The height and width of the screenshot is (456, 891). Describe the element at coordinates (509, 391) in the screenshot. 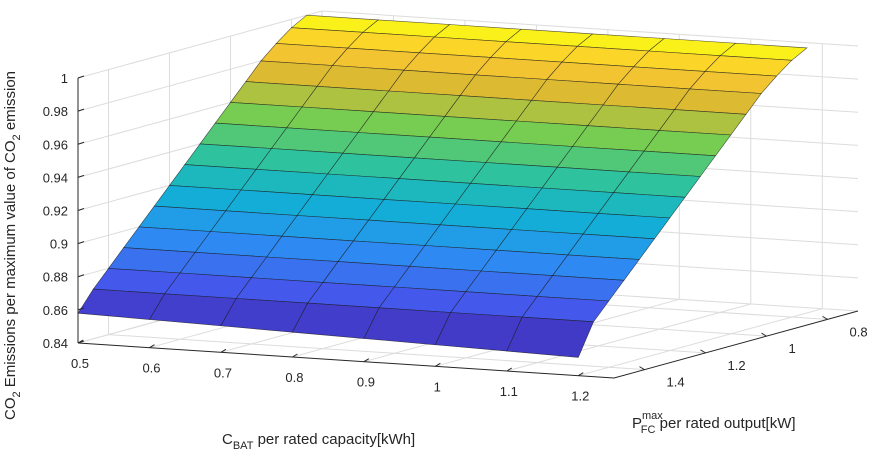

I see `x-tick-label: 1.1` at that location.